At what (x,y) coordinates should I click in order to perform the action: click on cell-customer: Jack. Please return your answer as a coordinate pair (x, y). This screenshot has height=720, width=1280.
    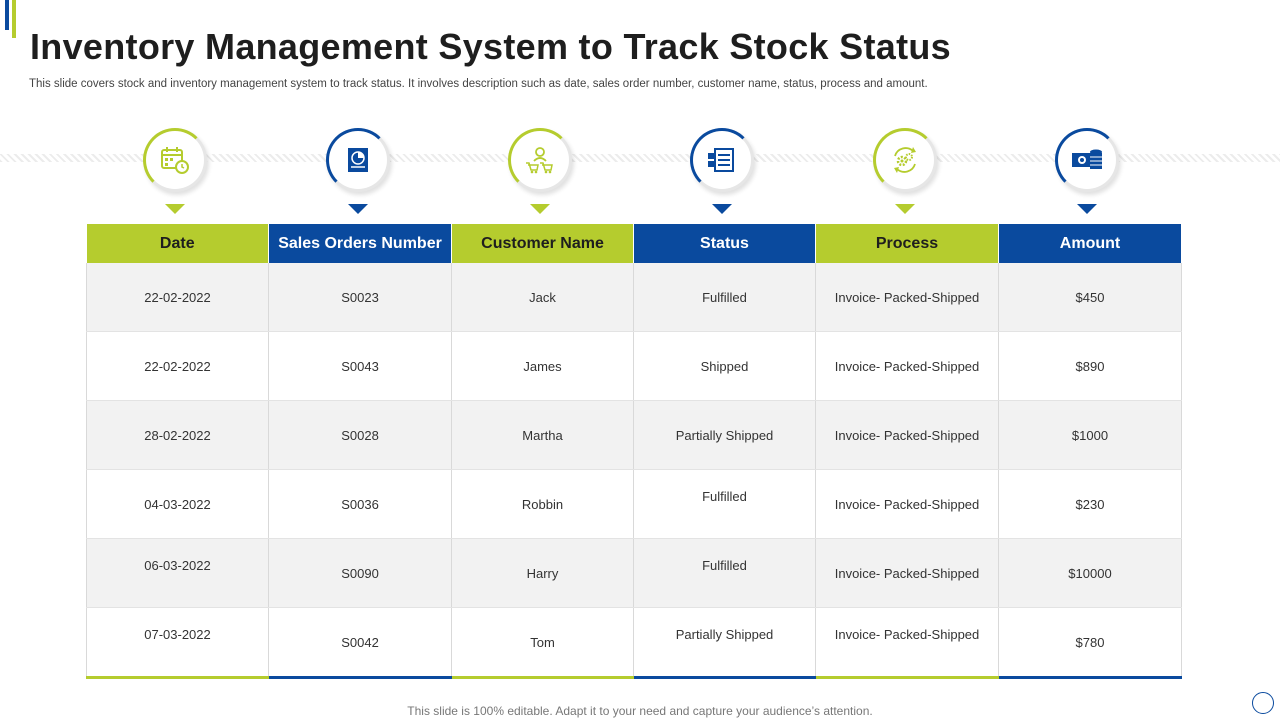
    Looking at the image, I should click on (542, 297).